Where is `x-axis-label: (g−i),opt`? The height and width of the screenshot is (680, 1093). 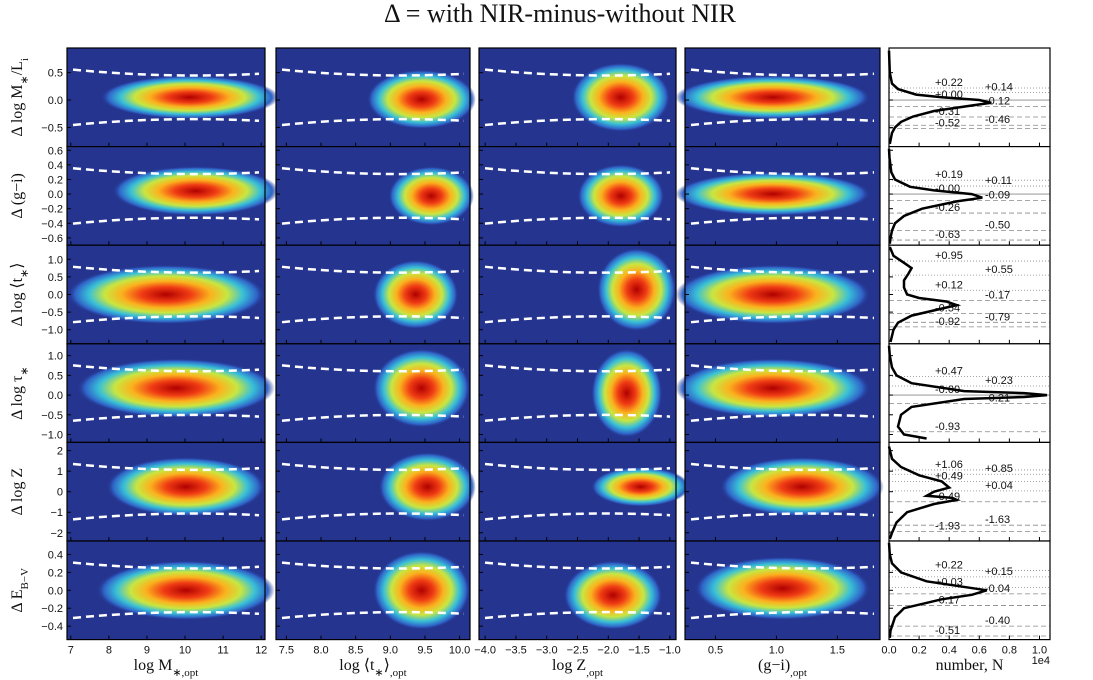 x-axis-label: (g−i),opt is located at coordinates (782, 668).